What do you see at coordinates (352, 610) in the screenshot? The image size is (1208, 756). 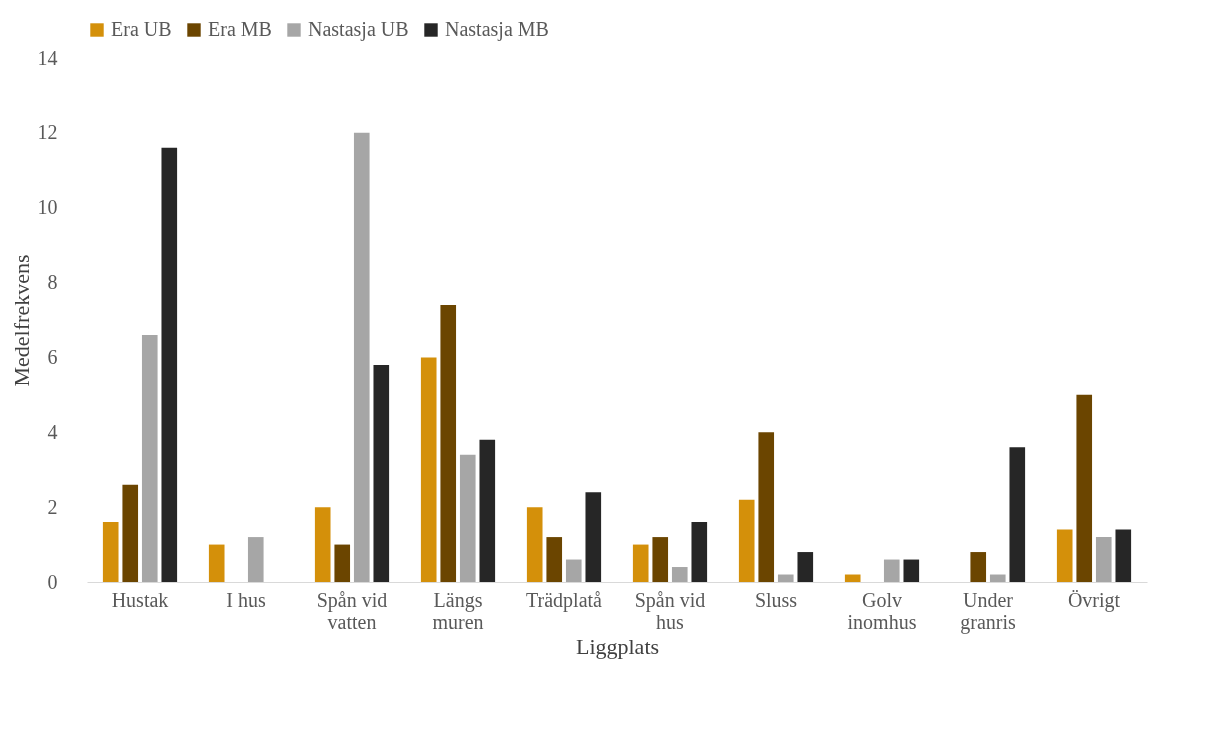 I see `x-tick-label: Spån vid vatten` at bounding box center [352, 610].